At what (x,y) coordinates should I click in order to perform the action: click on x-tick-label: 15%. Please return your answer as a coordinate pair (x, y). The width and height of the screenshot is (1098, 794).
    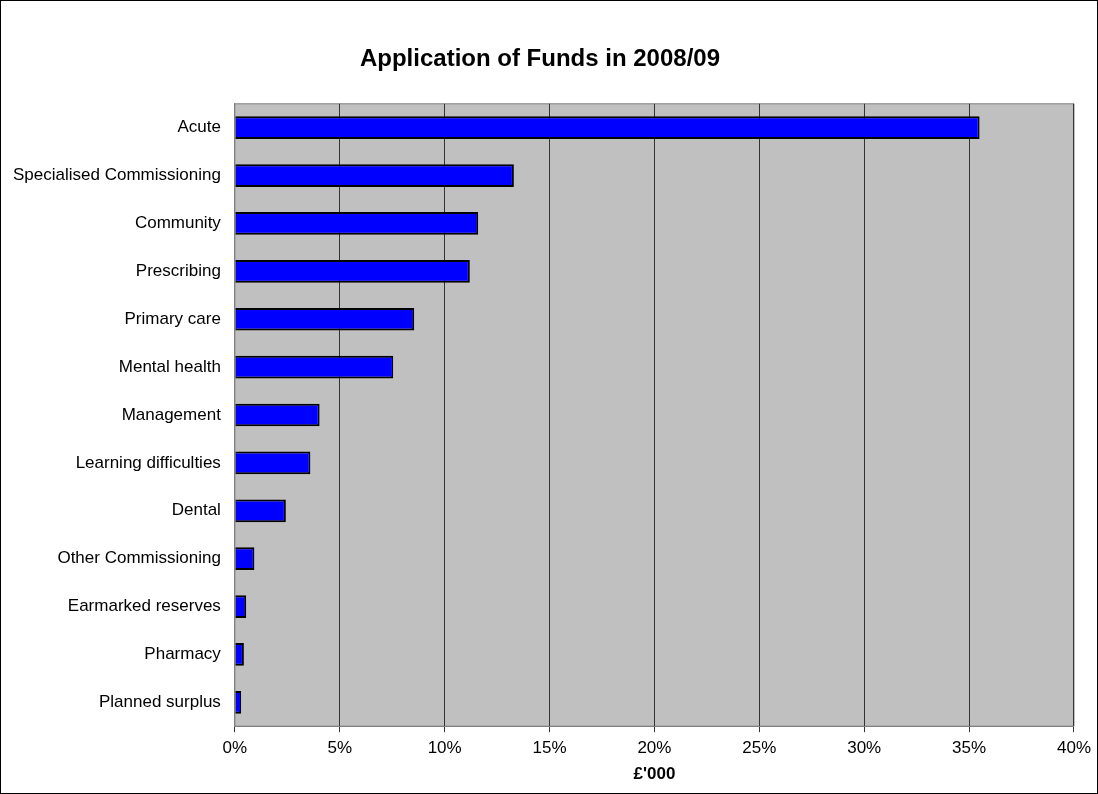
    Looking at the image, I should click on (549, 748).